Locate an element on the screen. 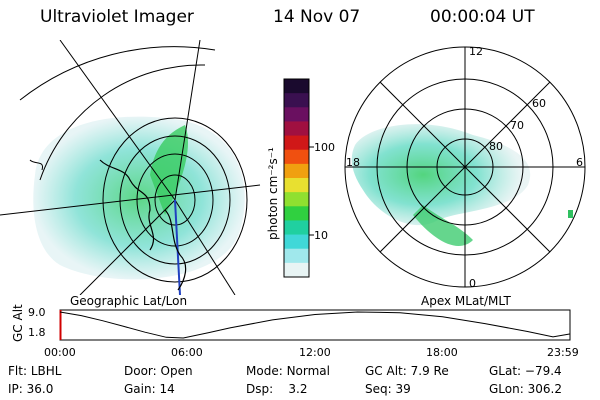 Image resolution: width=600 pixels, height=400 pixels. mlt-label-18: 18 is located at coordinates (353, 162).